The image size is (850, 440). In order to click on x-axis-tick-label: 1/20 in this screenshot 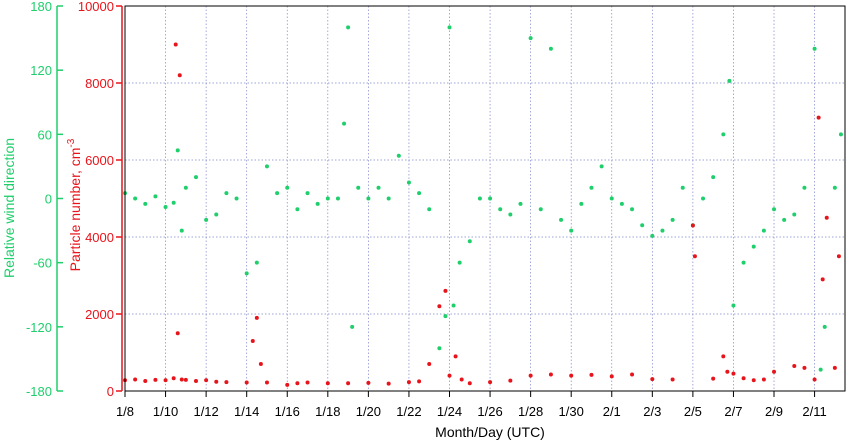, I will do `click(368, 411)`.